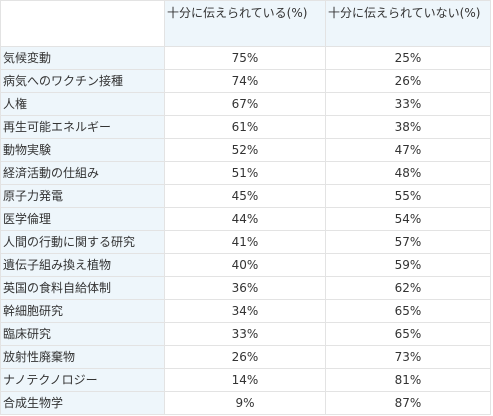 Image resolution: width=493 pixels, height=416 pixels. Describe the element at coordinates (82, 288) in the screenshot. I see `topic-cell: 英国の食料自給体制` at that location.